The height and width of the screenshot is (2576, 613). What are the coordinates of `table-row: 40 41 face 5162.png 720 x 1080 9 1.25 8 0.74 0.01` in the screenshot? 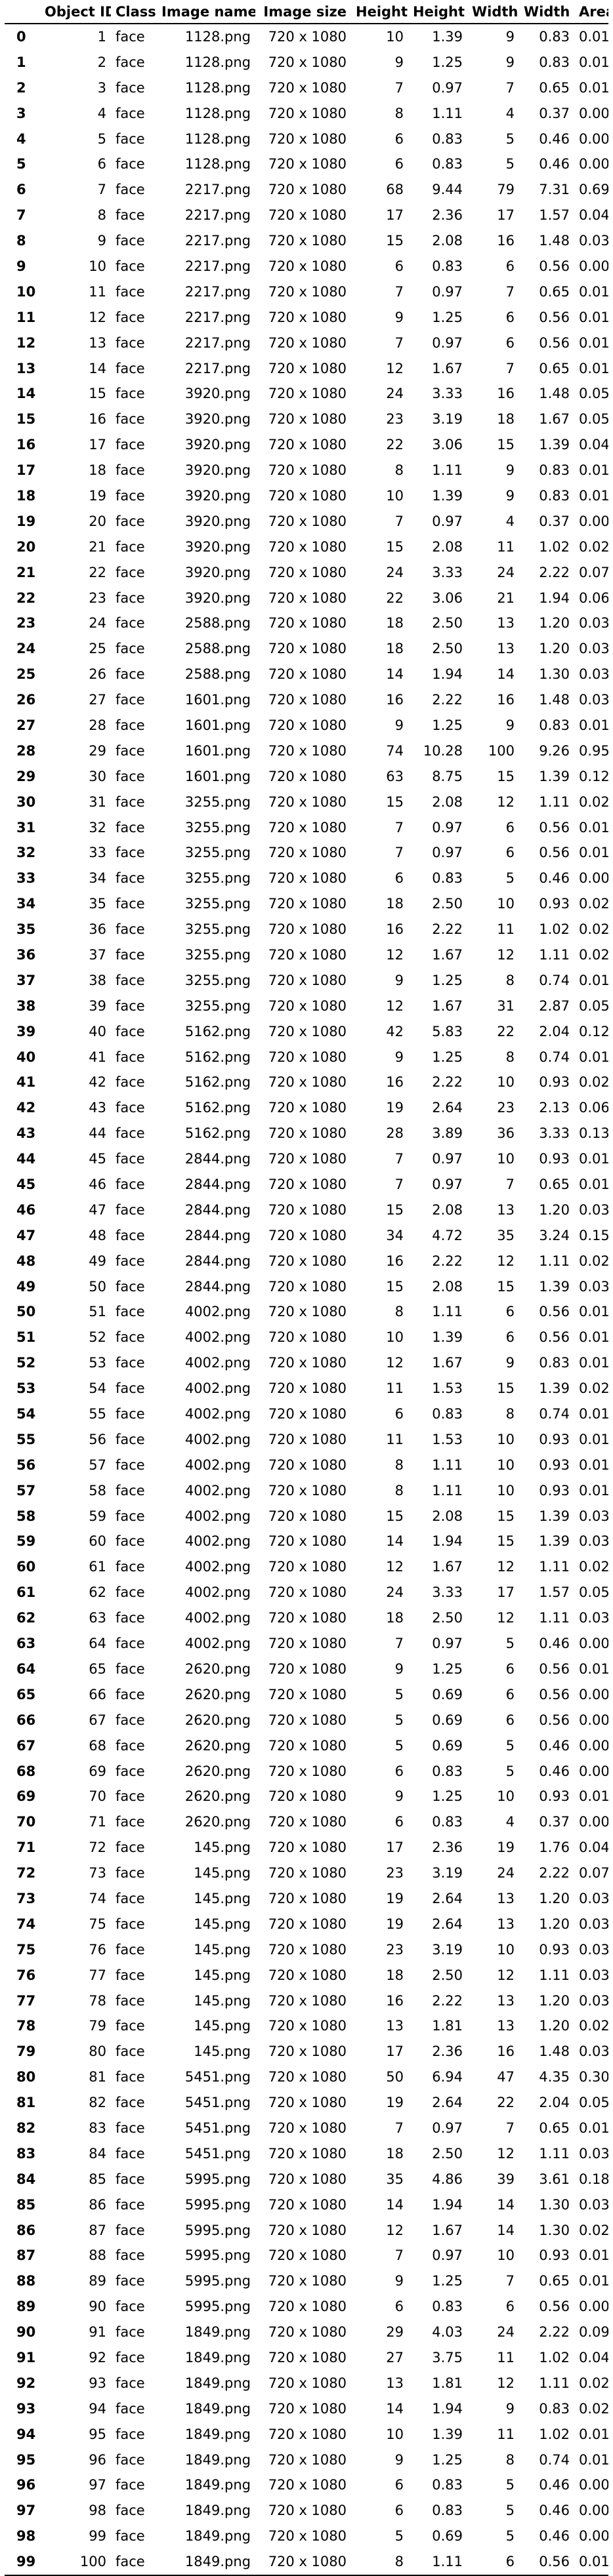 It's located at (306, 1057).